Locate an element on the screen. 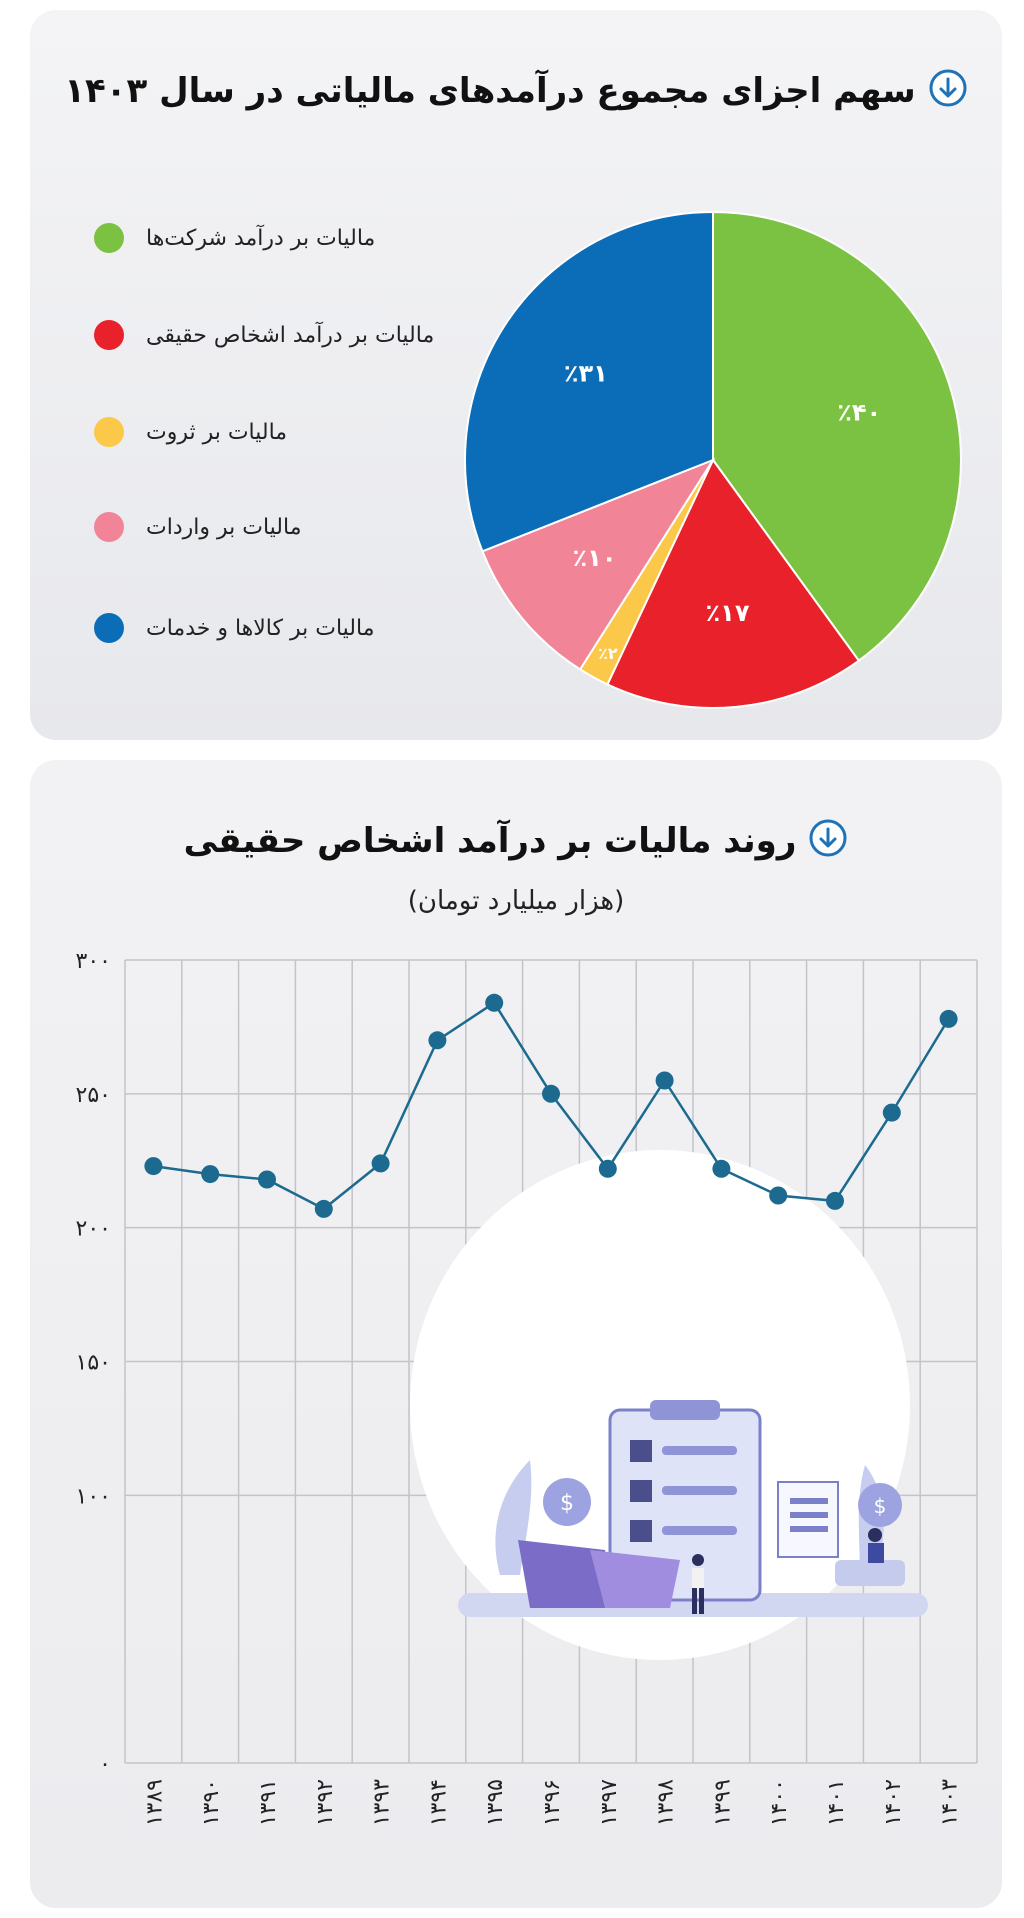 This screenshot has width=1024, height=1918. x-tick-label: ۱۳۹۰ is located at coordinates (211, 1802).